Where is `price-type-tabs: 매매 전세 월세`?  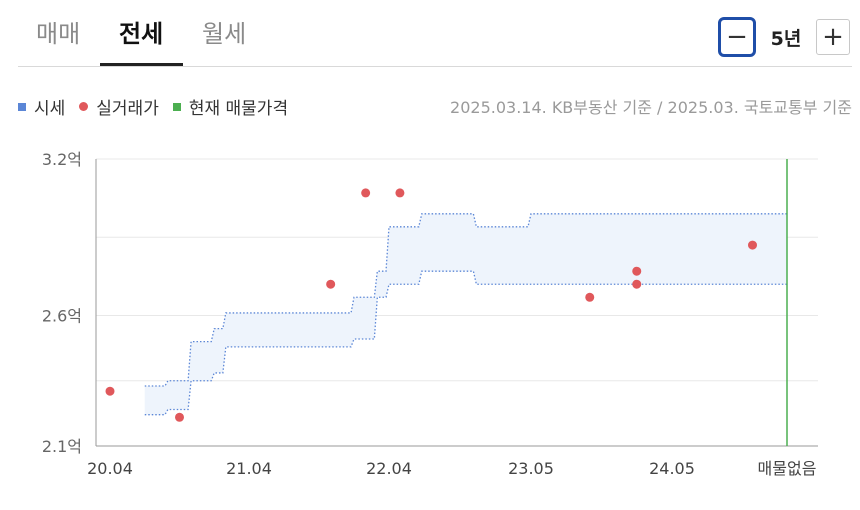
price-type-tabs: 매매 전세 월세 is located at coordinates (439, 34).